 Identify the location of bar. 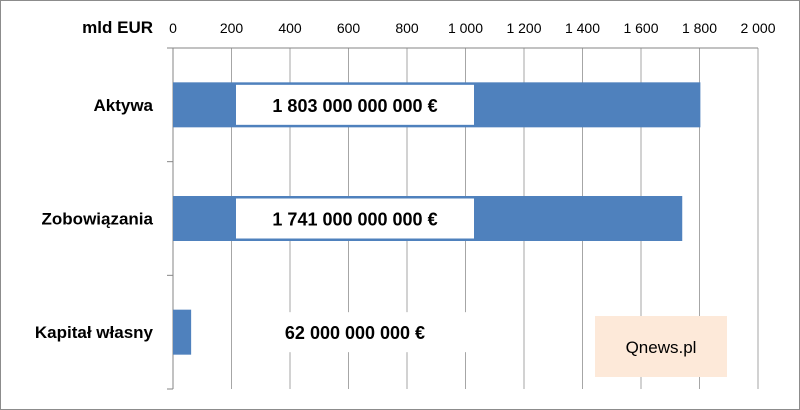
(182, 332).